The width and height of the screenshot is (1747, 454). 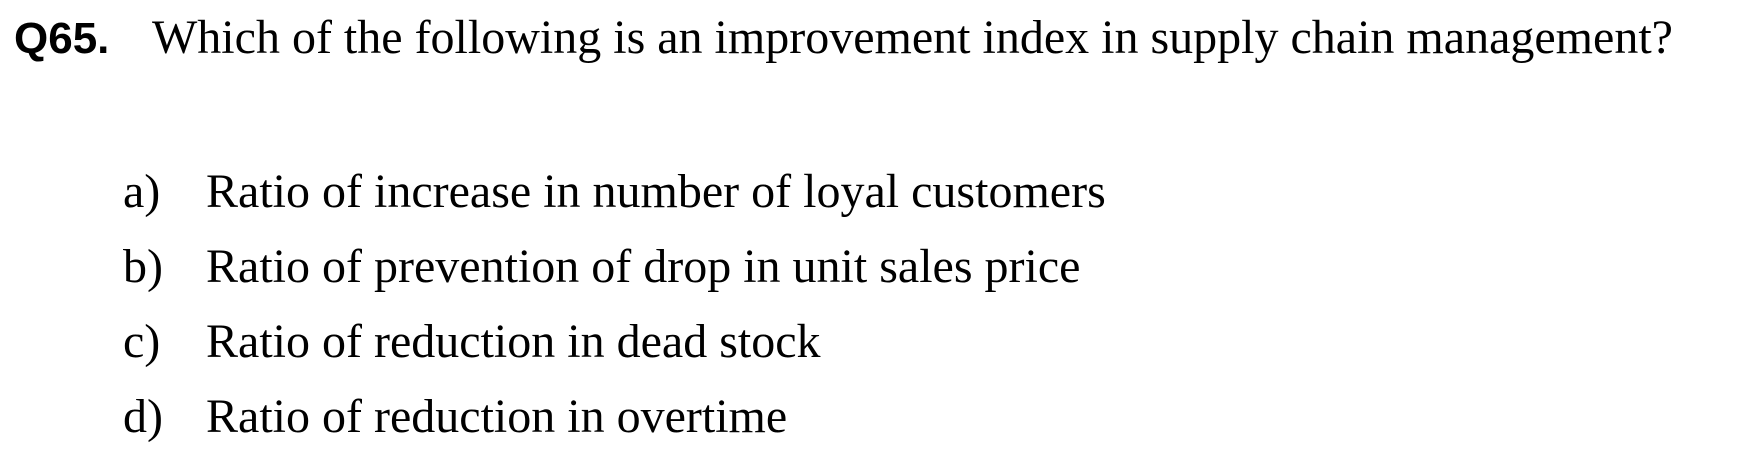 I want to click on answer-option-c: c) Ratio of reduction in dead stock, so click(x=614, y=341).